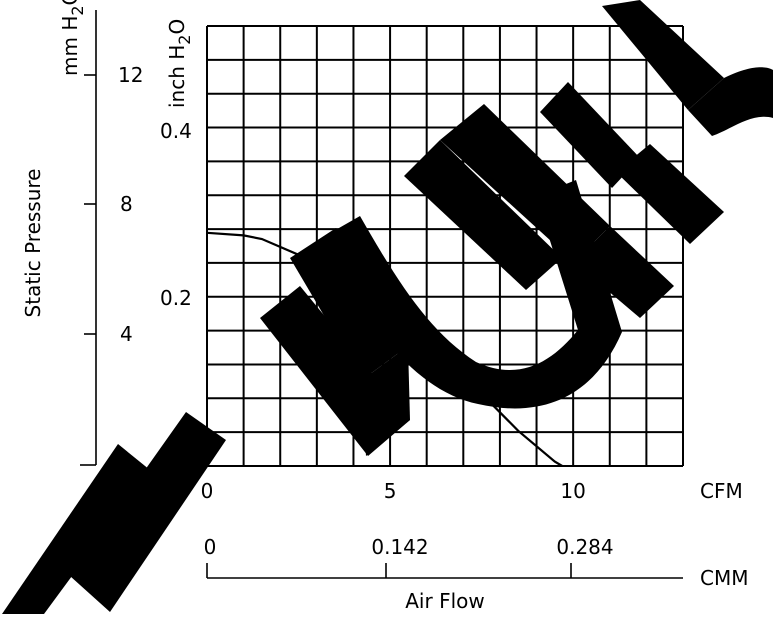 This screenshot has height=619, width=773. I want to click on y-ticks-mm: 0 4 8 12, so click(111, 270).